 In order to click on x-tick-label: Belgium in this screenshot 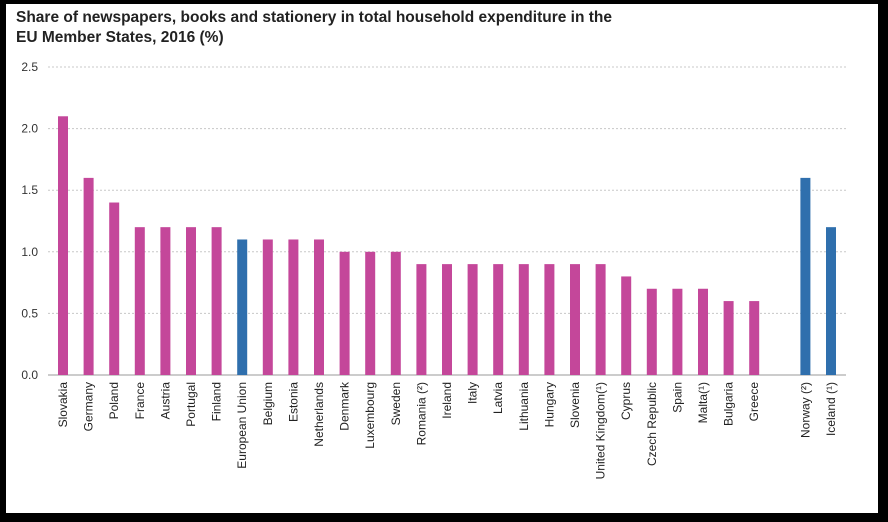, I will do `click(268, 403)`.